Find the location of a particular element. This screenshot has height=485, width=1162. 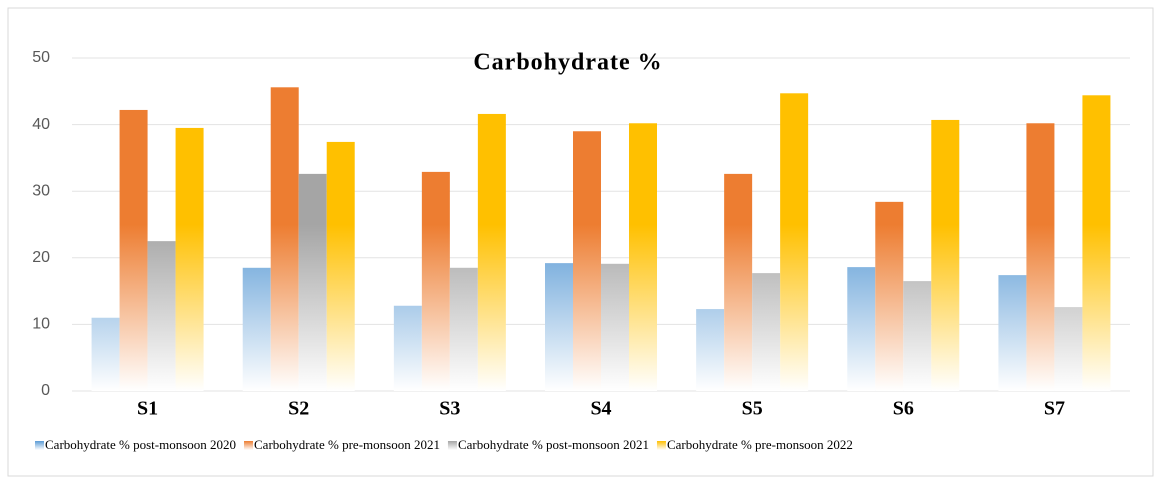

y-tick-label: 40 is located at coordinates (41, 124).